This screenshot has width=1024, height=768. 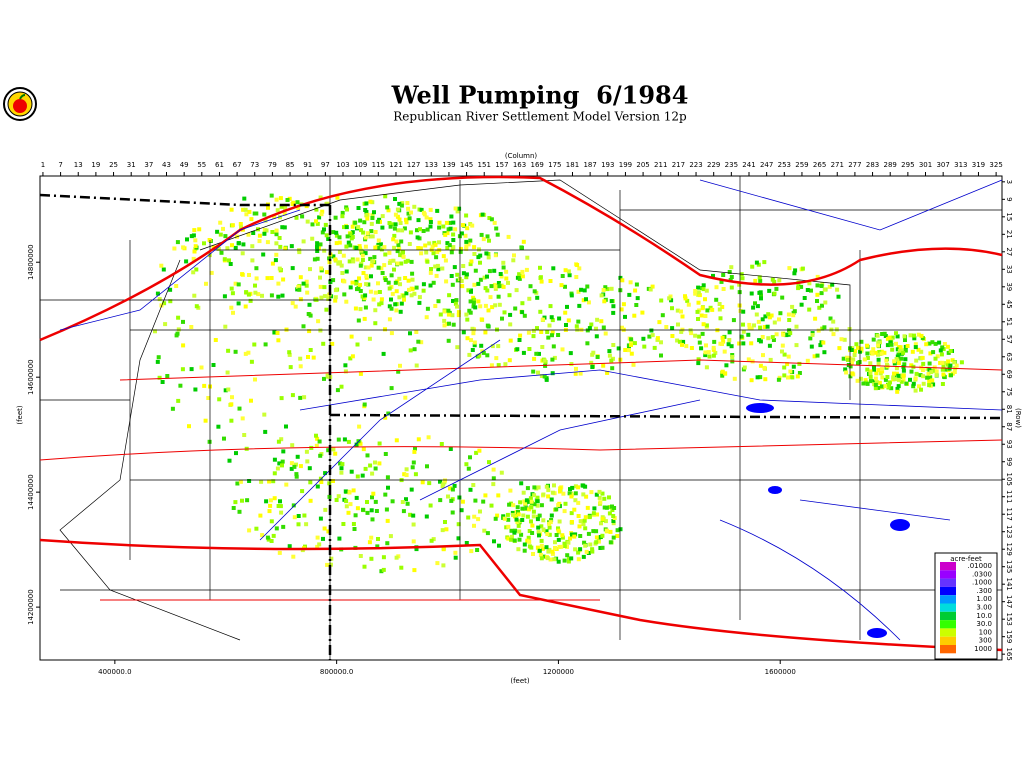 I want to click on row-tick-label: 27, so click(x=1009, y=251).